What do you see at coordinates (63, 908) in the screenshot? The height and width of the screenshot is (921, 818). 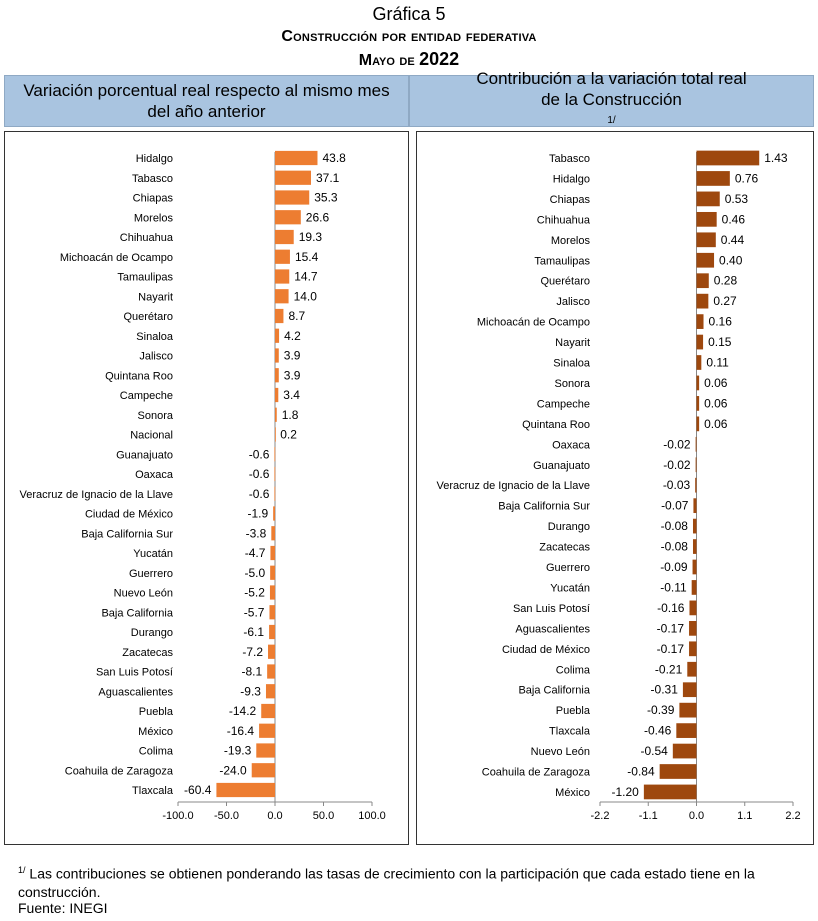 I see `source-note: Fuente: INEGI` at bounding box center [63, 908].